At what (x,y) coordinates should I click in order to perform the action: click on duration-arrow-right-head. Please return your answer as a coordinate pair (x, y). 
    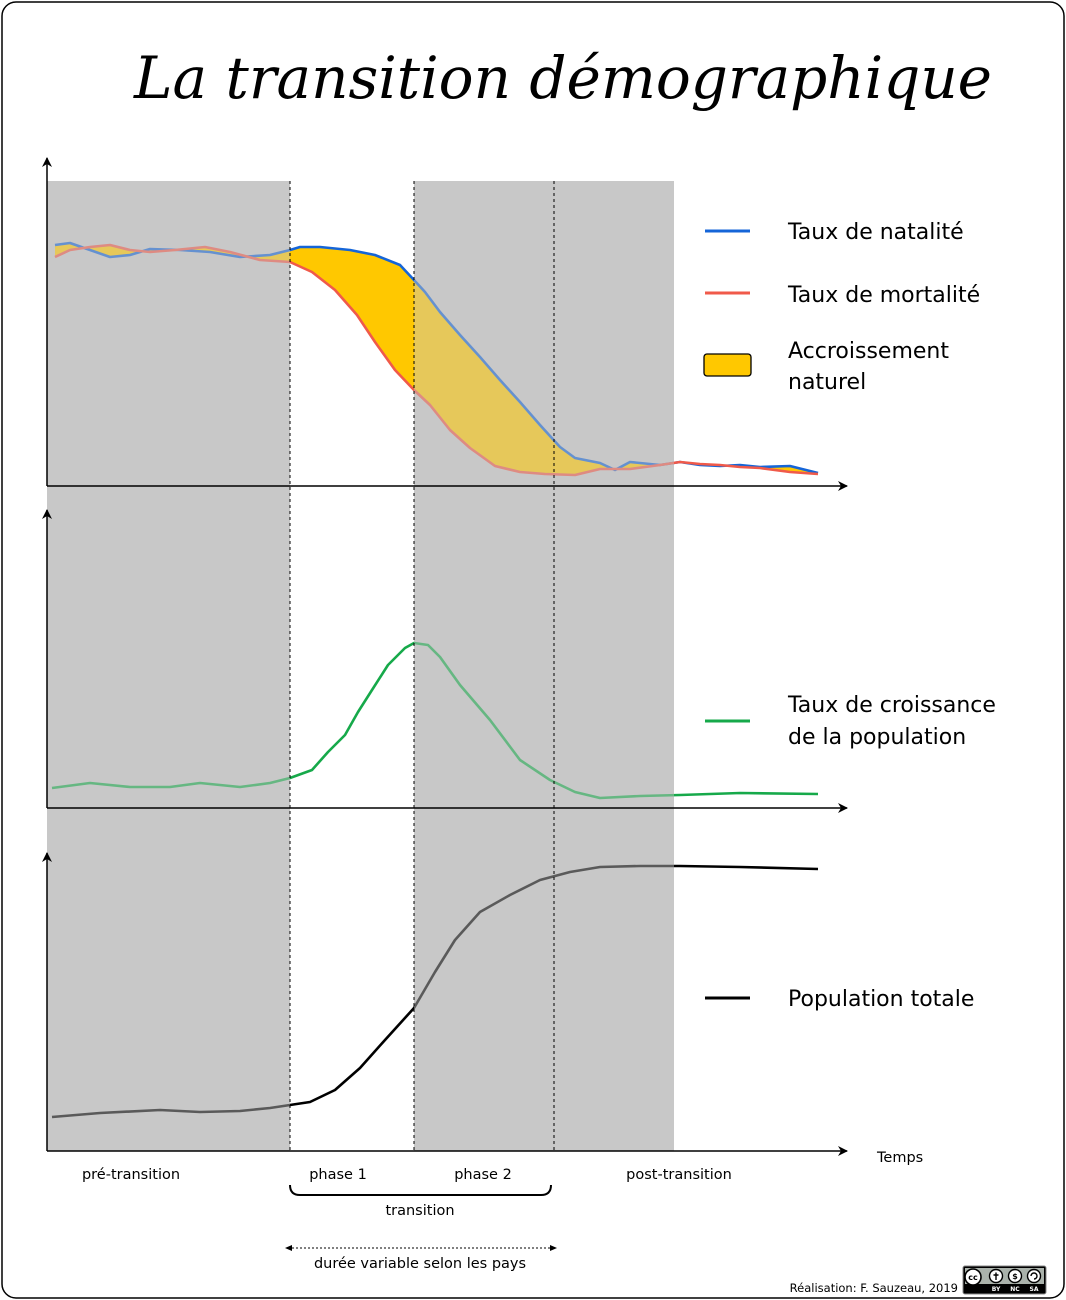
    Looking at the image, I should click on (553, 1248).